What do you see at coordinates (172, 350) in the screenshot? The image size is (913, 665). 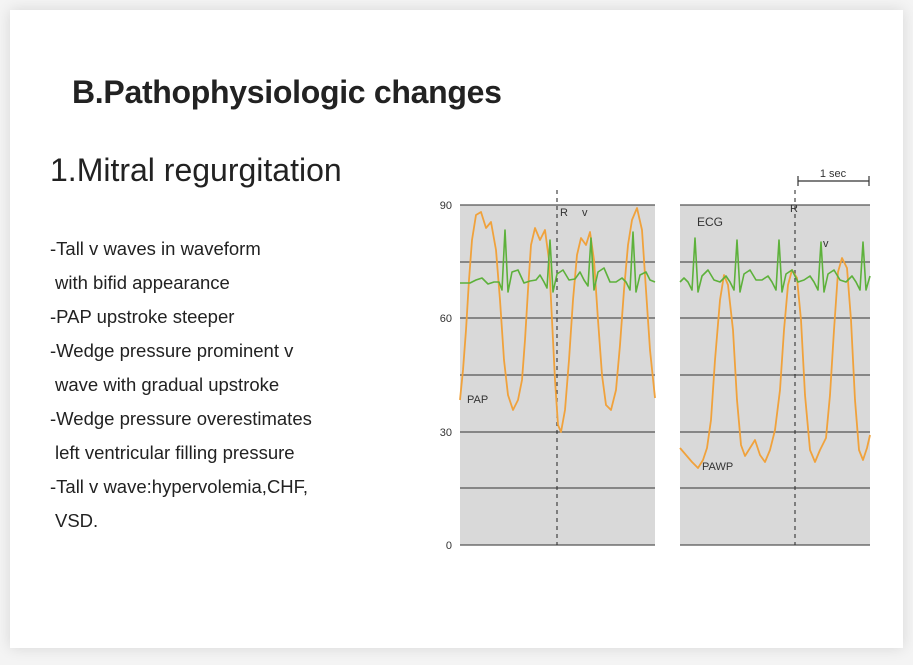 I see `bullet-line: -Wedge pressure prominent v` at bounding box center [172, 350].